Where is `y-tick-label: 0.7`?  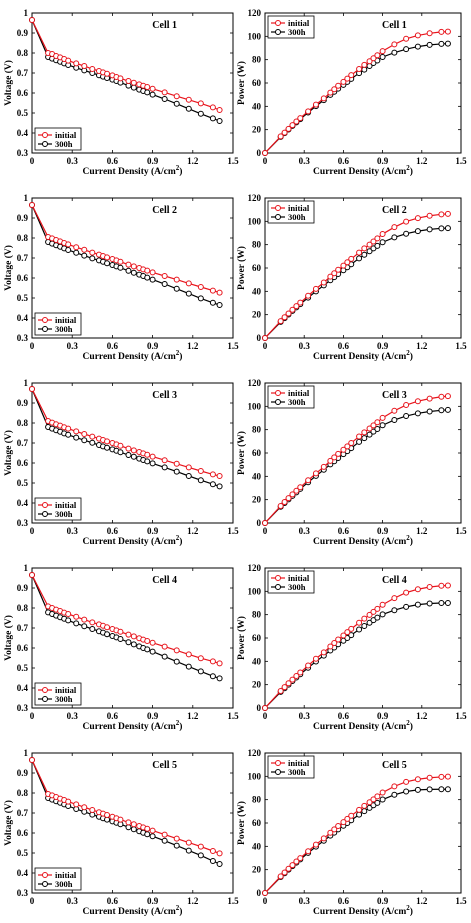
y-tick-label: 0.7 is located at coordinates (23, 258).